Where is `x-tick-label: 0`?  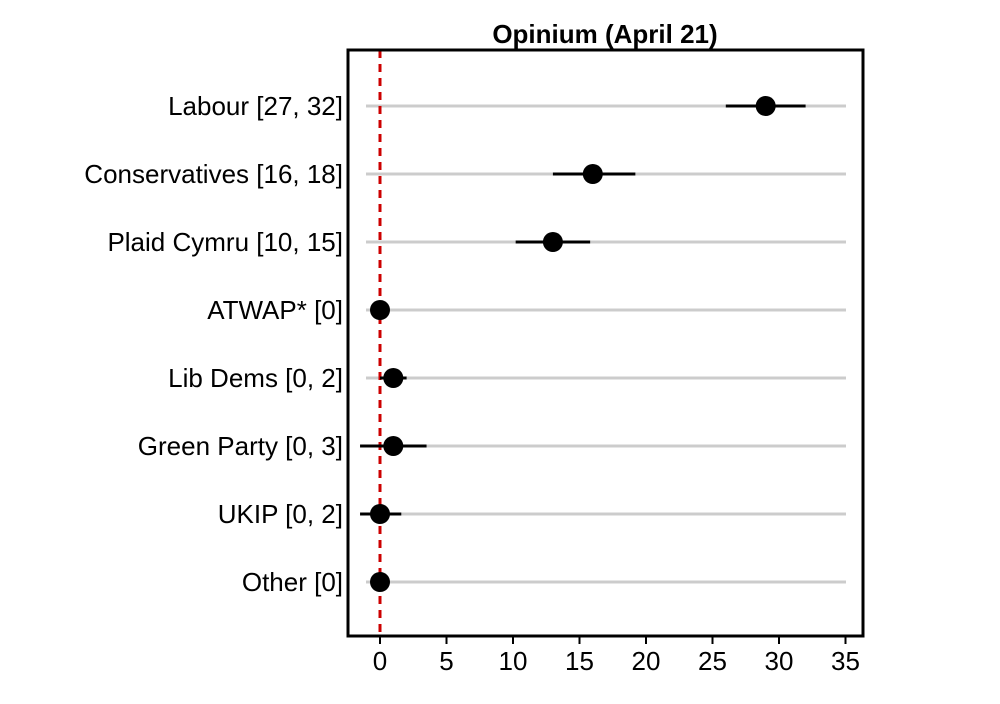
x-tick-label: 0 is located at coordinates (380, 661).